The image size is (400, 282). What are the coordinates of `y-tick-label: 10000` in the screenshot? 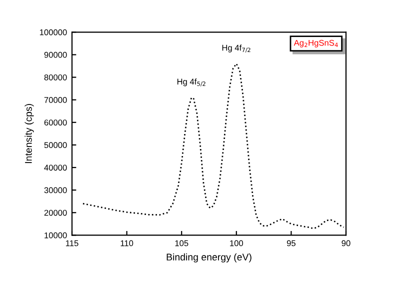 It's located at (55, 235).